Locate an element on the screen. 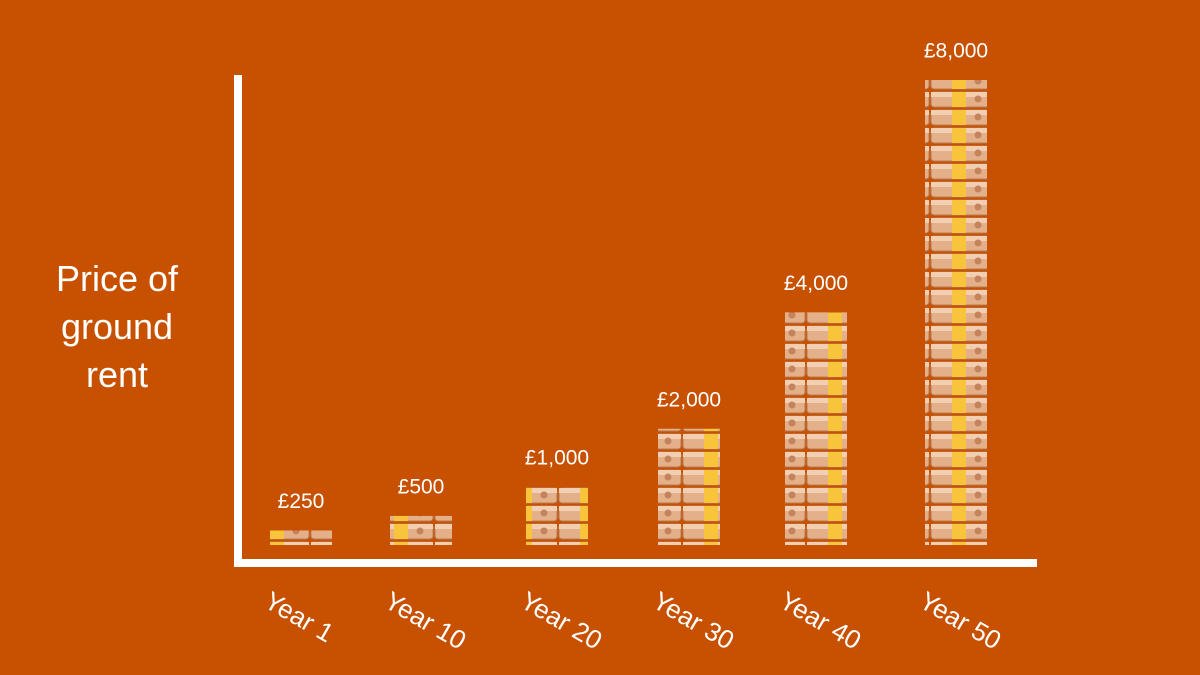  y-axis-label: Price of ground rent is located at coordinates (117, 326).